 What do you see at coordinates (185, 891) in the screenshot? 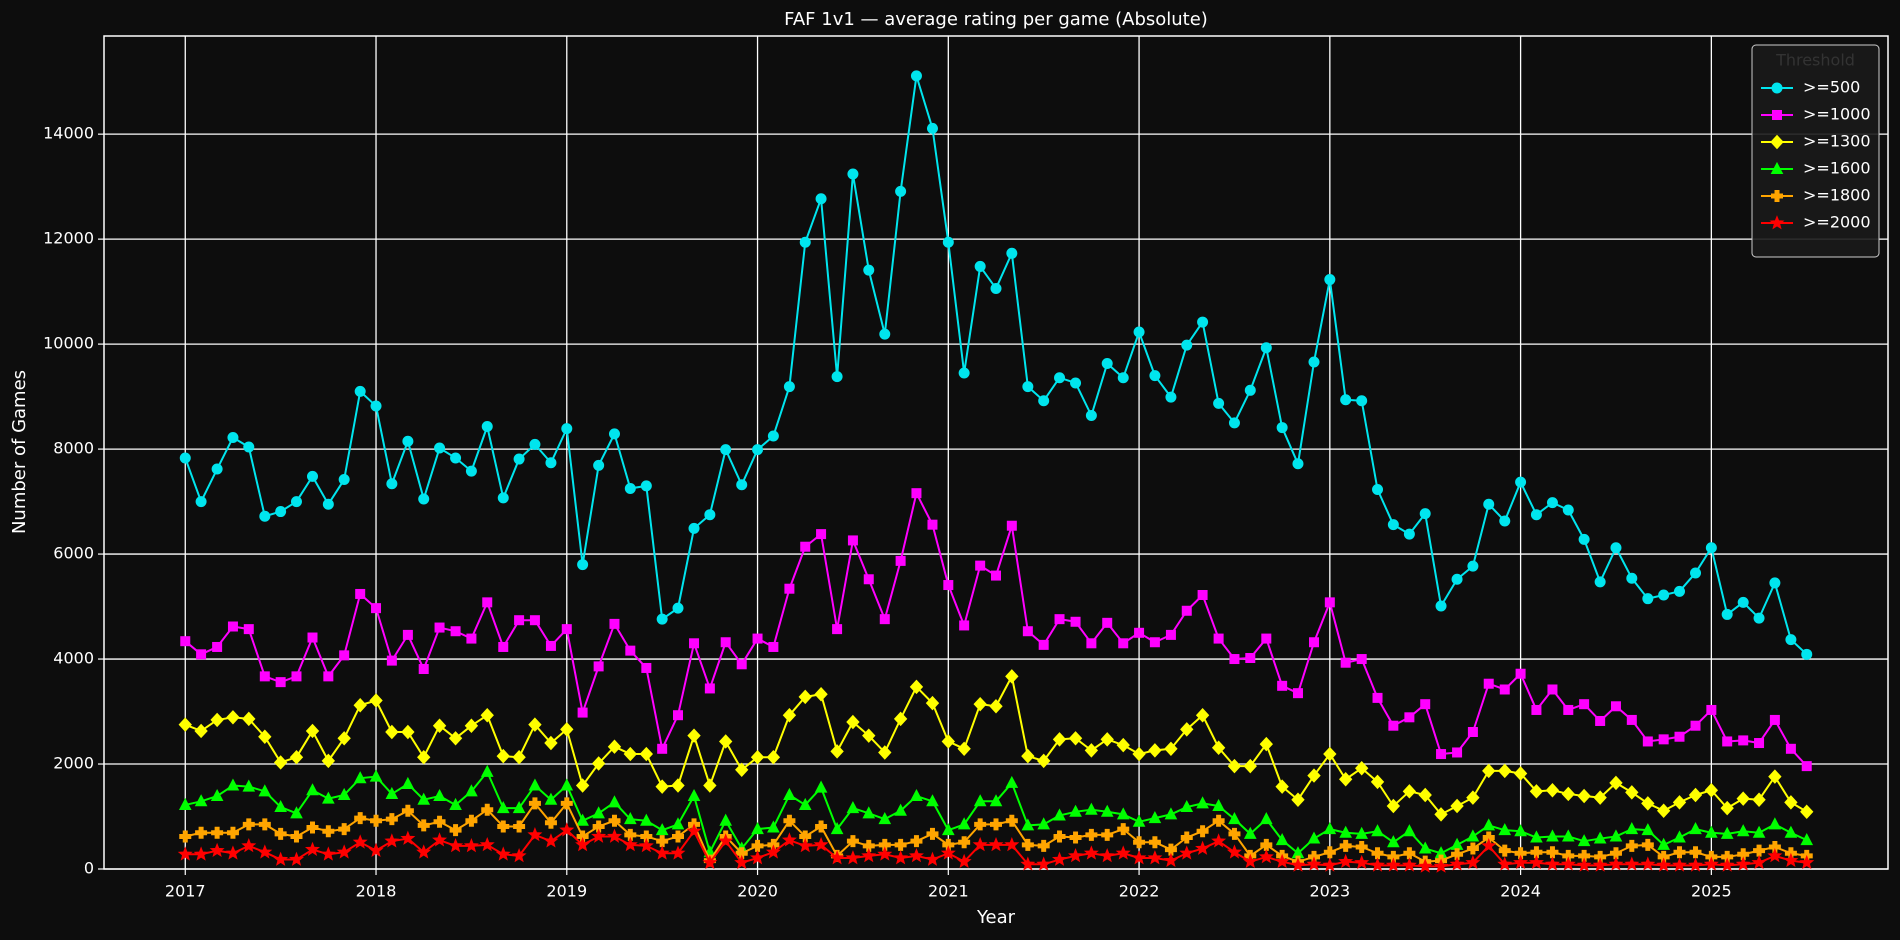
I see `x-tick-label: 2017` at bounding box center [185, 891].